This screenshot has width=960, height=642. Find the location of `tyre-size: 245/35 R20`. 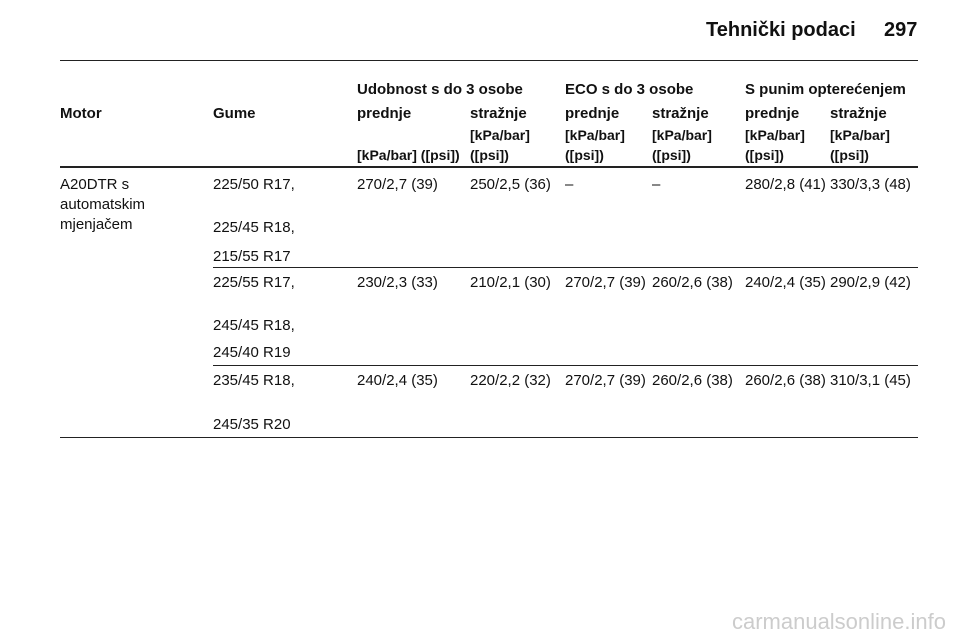

tyre-size: 245/35 R20 is located at coordinates (252, 424).